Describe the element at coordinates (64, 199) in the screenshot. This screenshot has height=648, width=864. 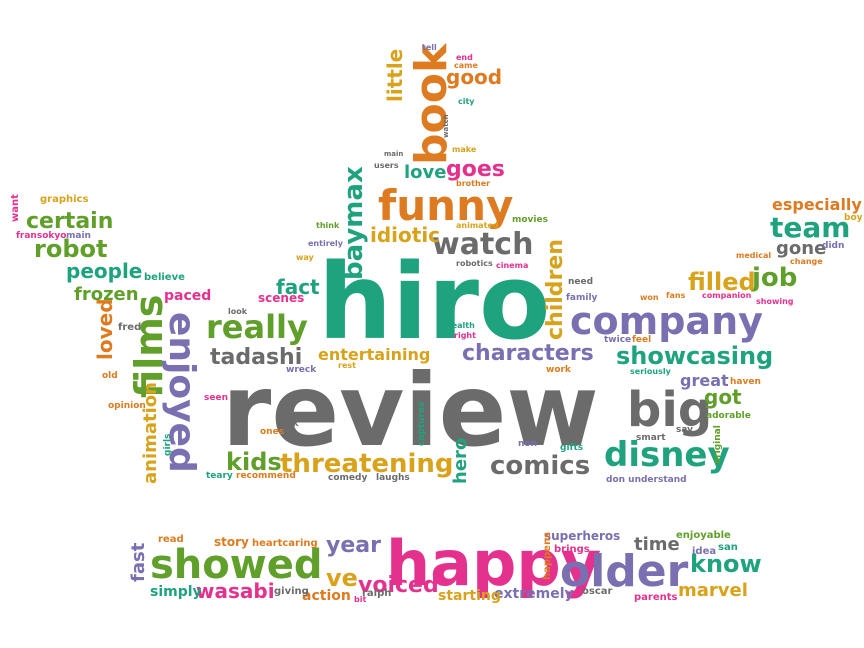
I see `word: graphics` at that location.